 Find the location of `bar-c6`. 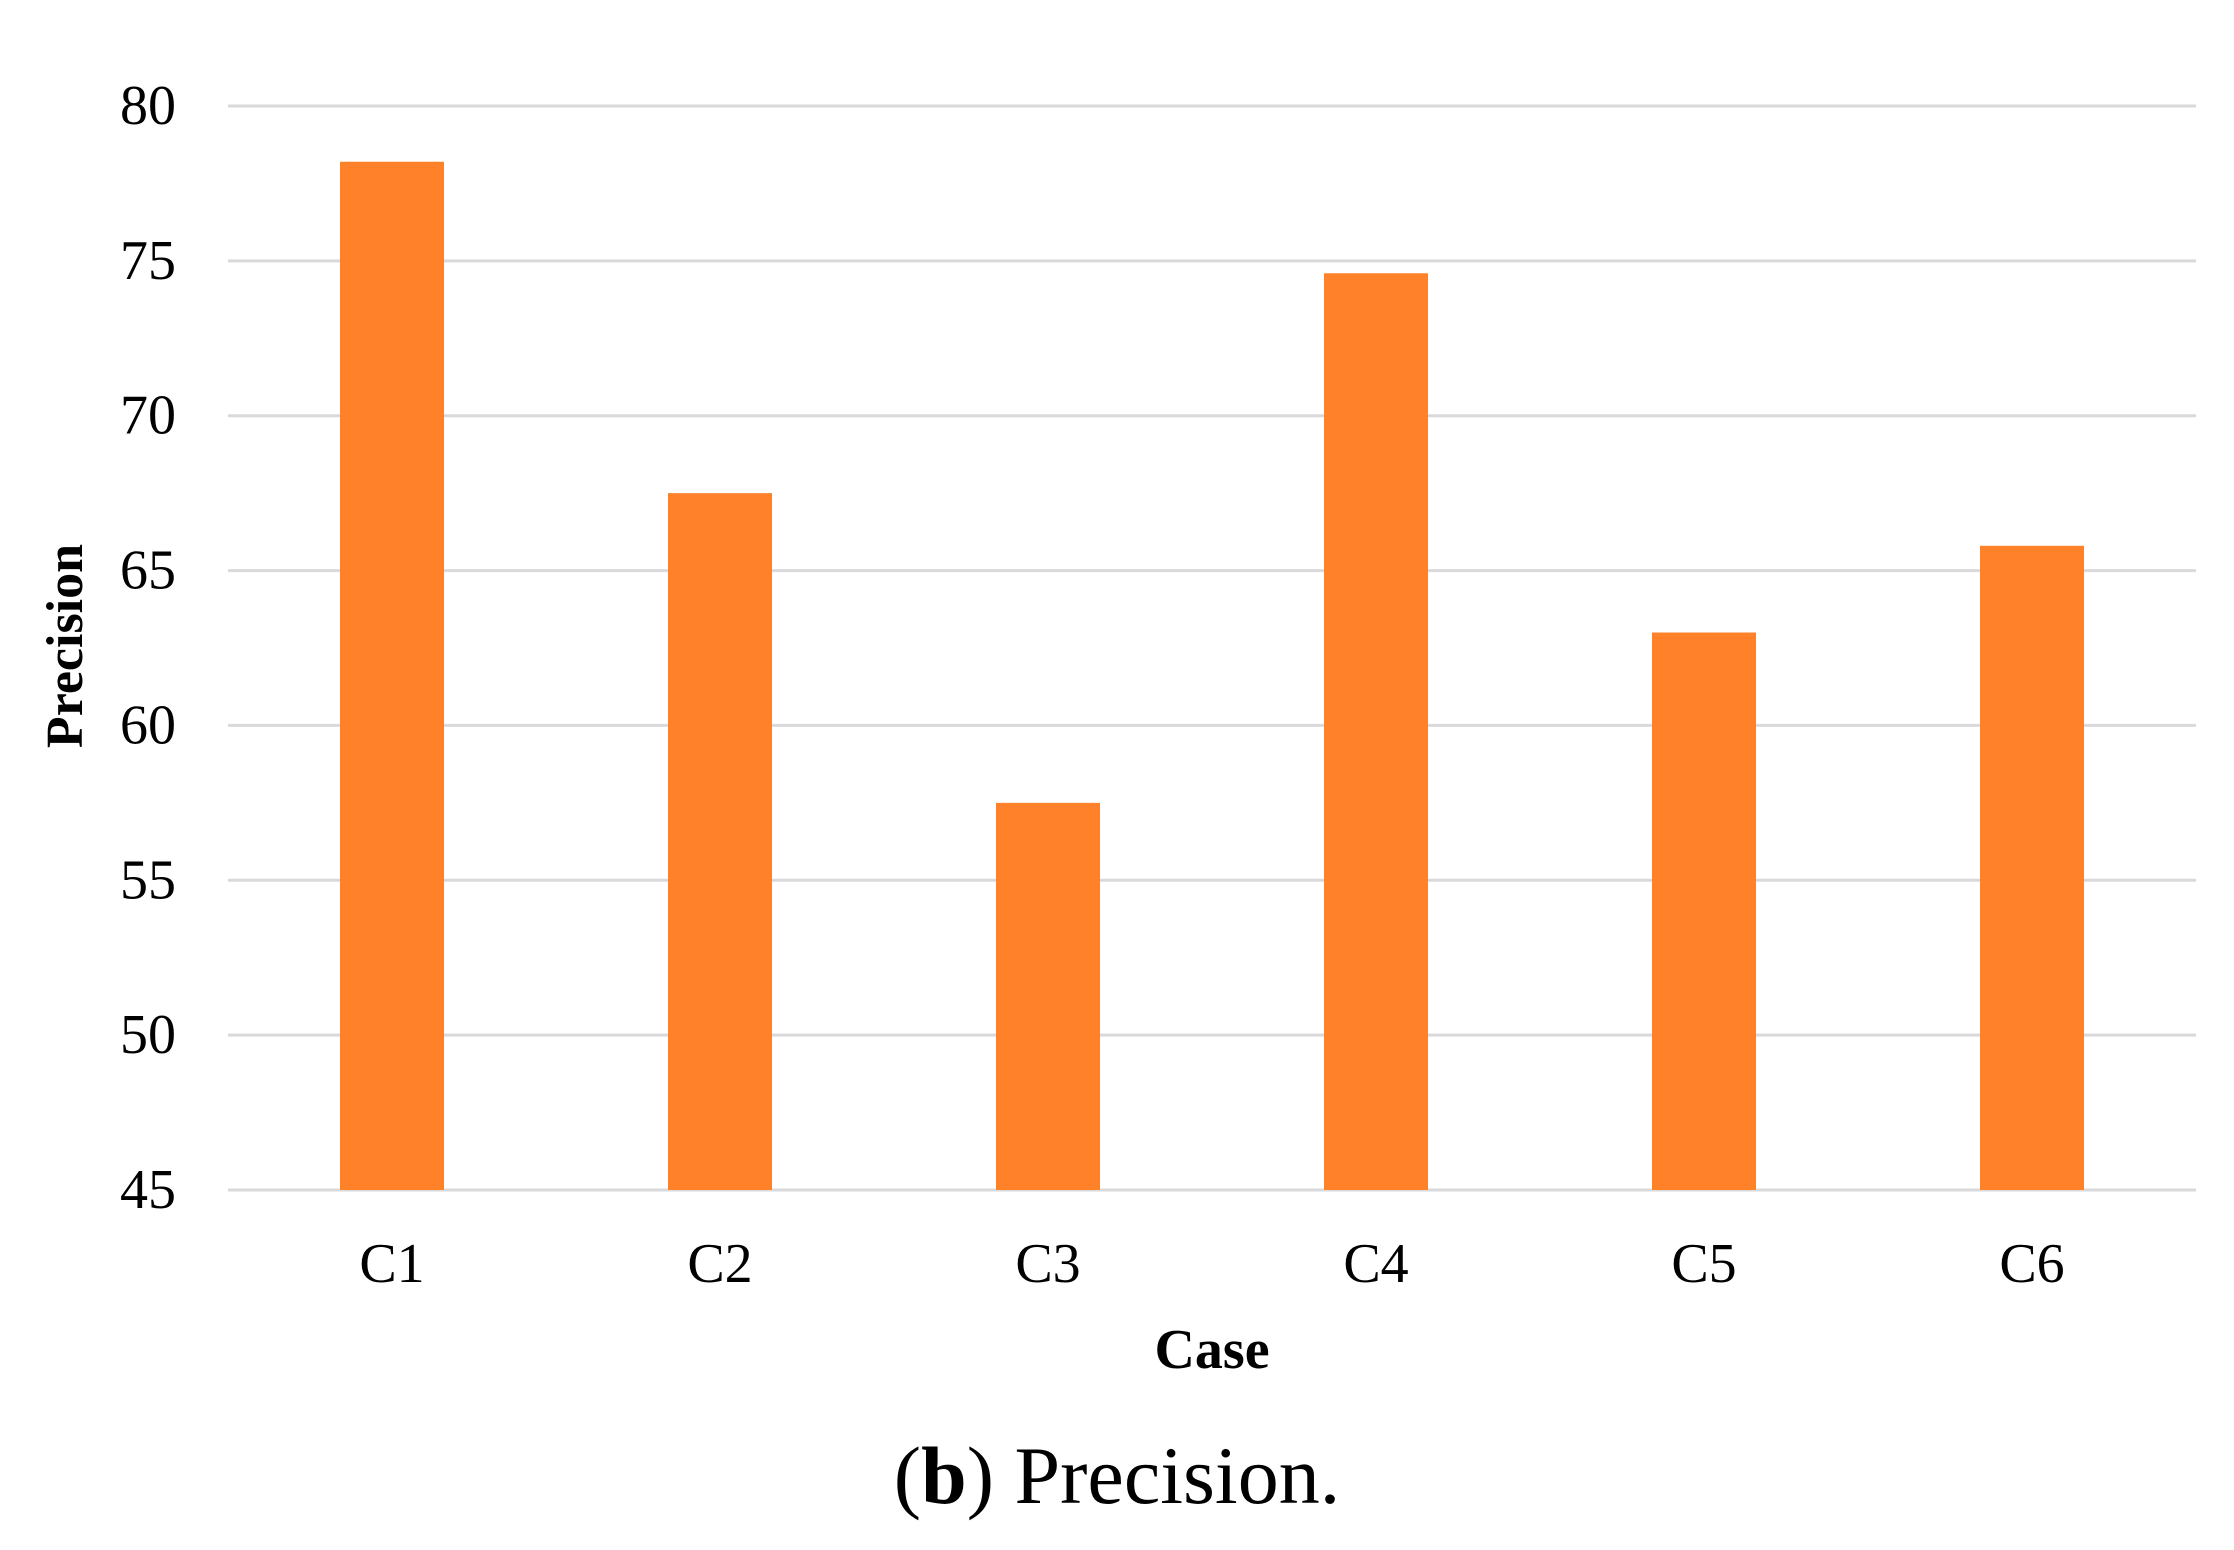

bar-c6 is located at coordinates (2032, 867).